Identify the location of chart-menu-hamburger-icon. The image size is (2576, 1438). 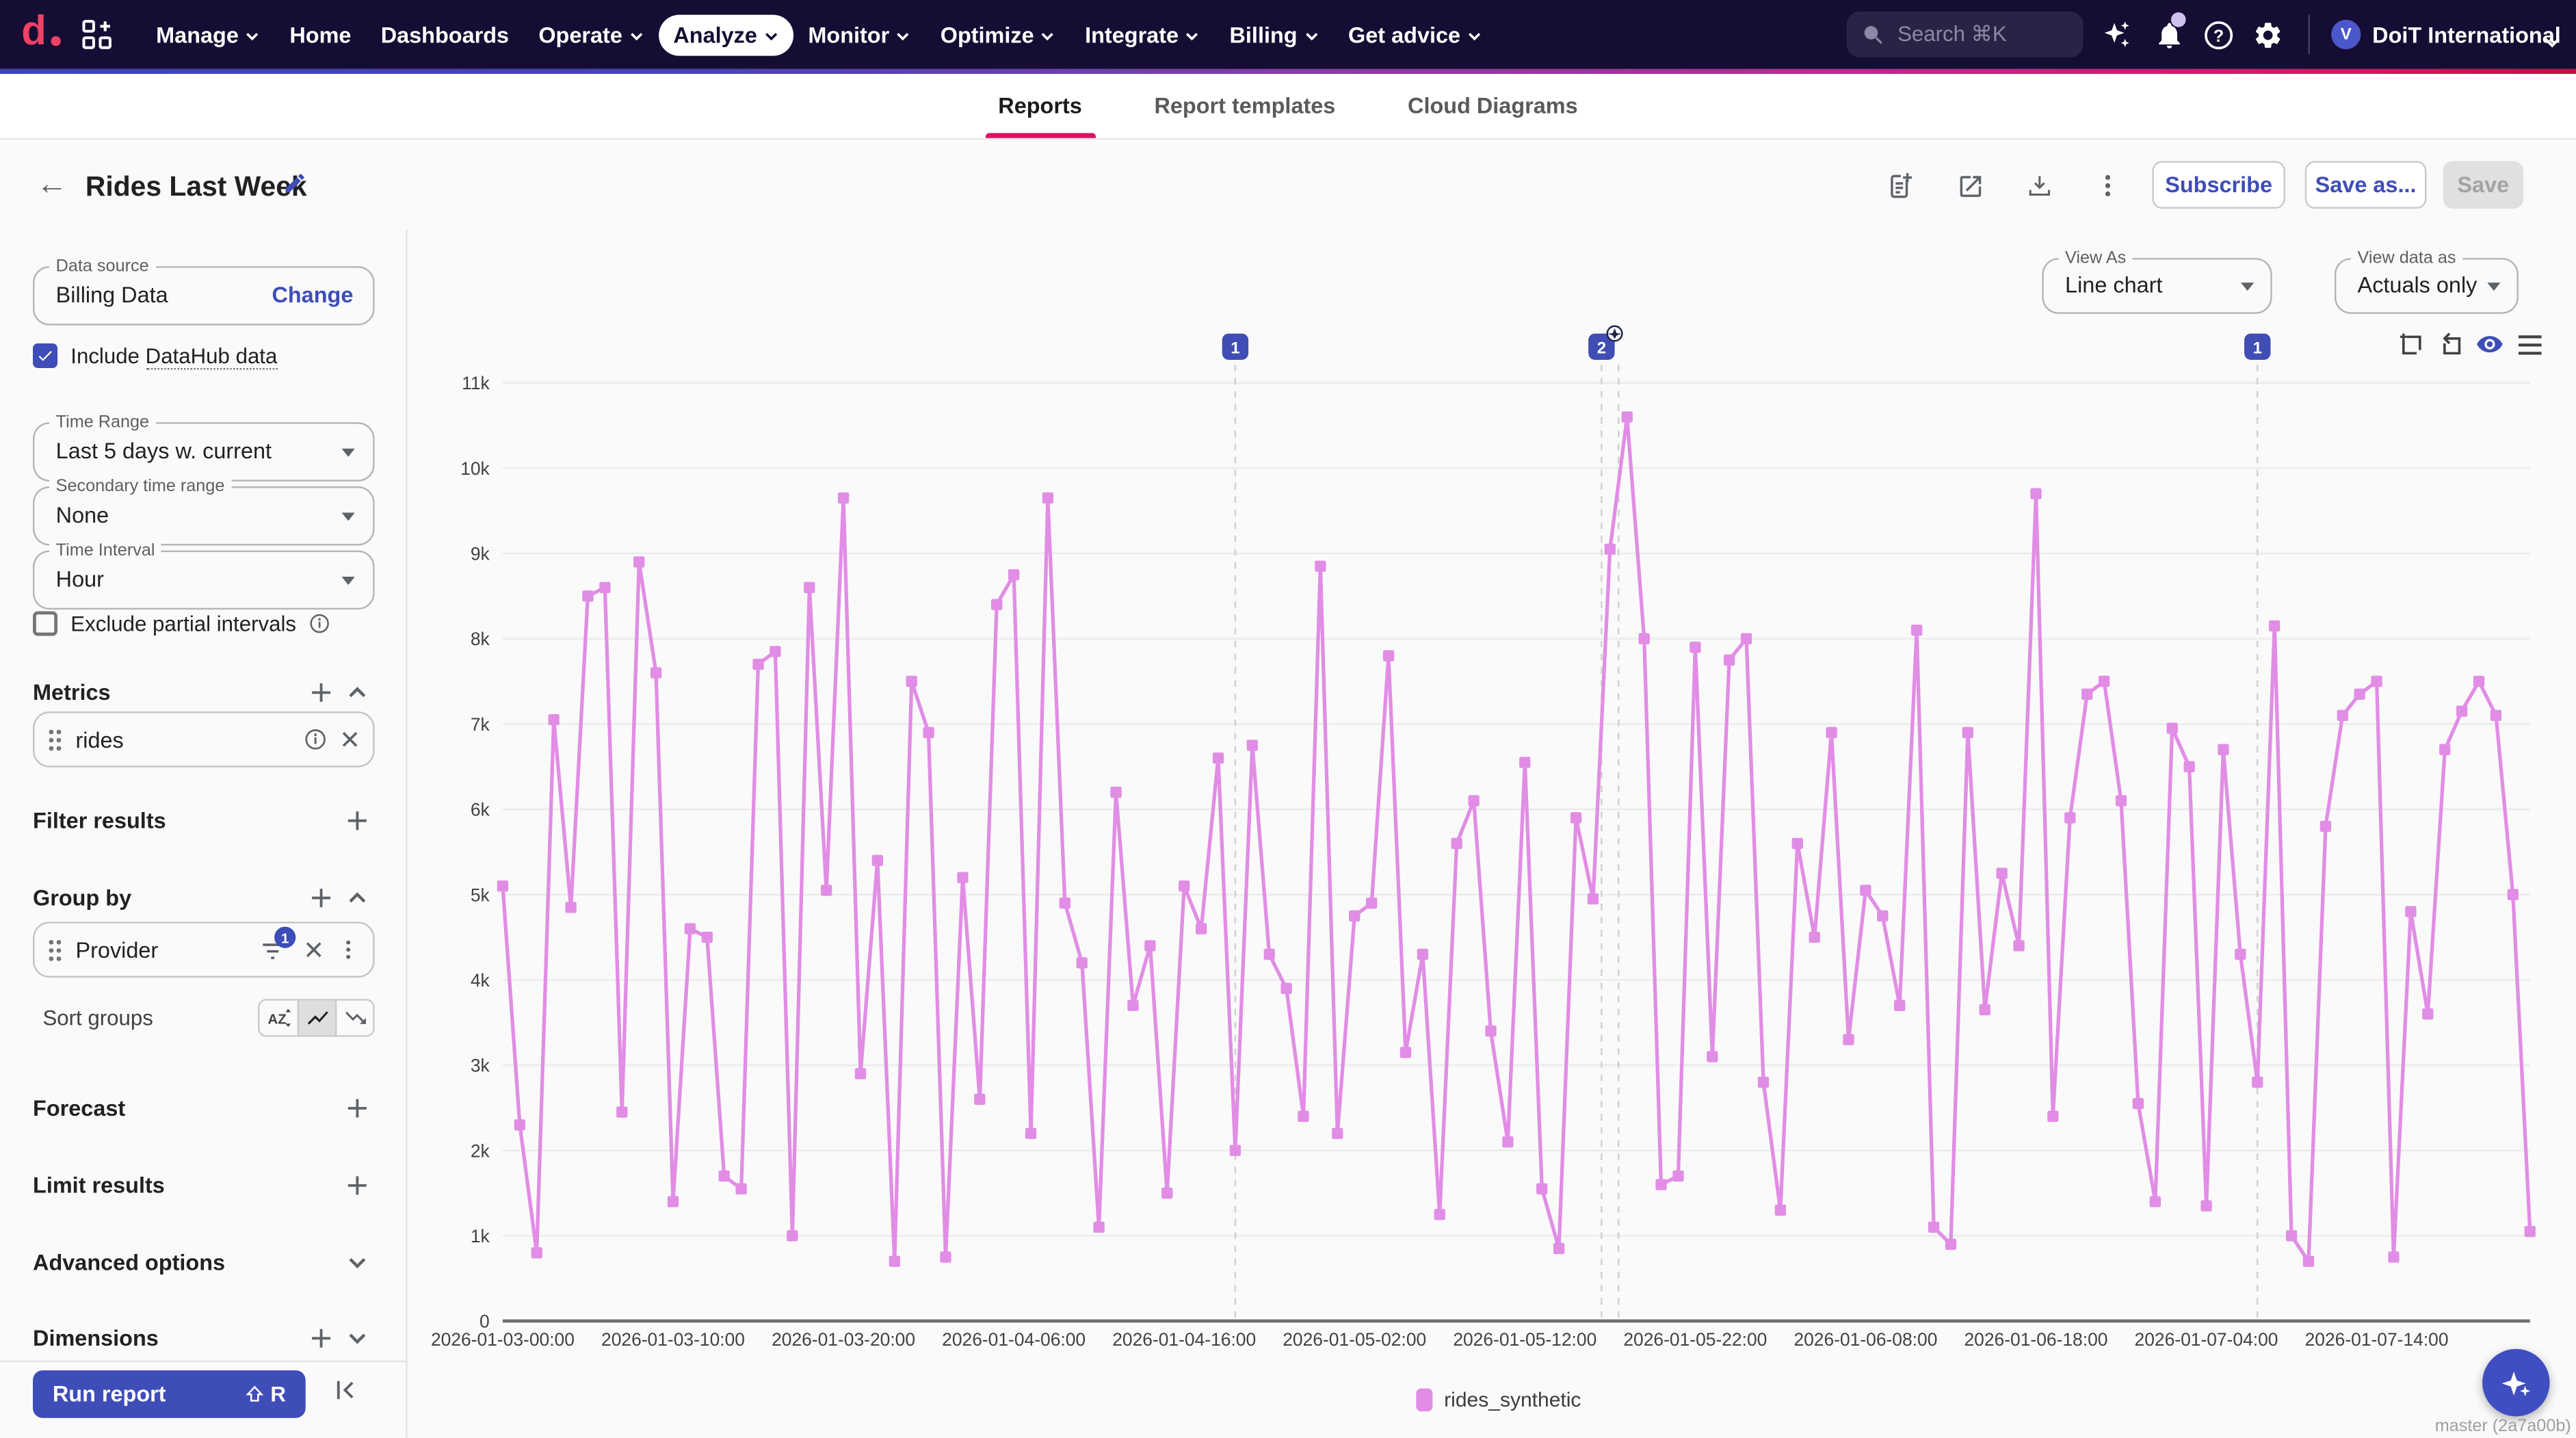
(2529, 344).